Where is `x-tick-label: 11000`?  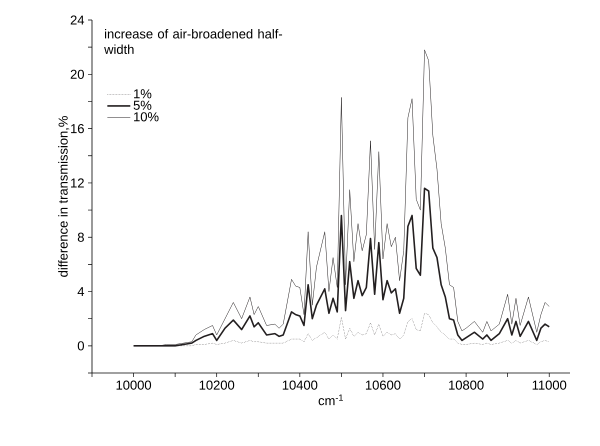
x-tick-label: 11000 is located at coordinates (549, 385).